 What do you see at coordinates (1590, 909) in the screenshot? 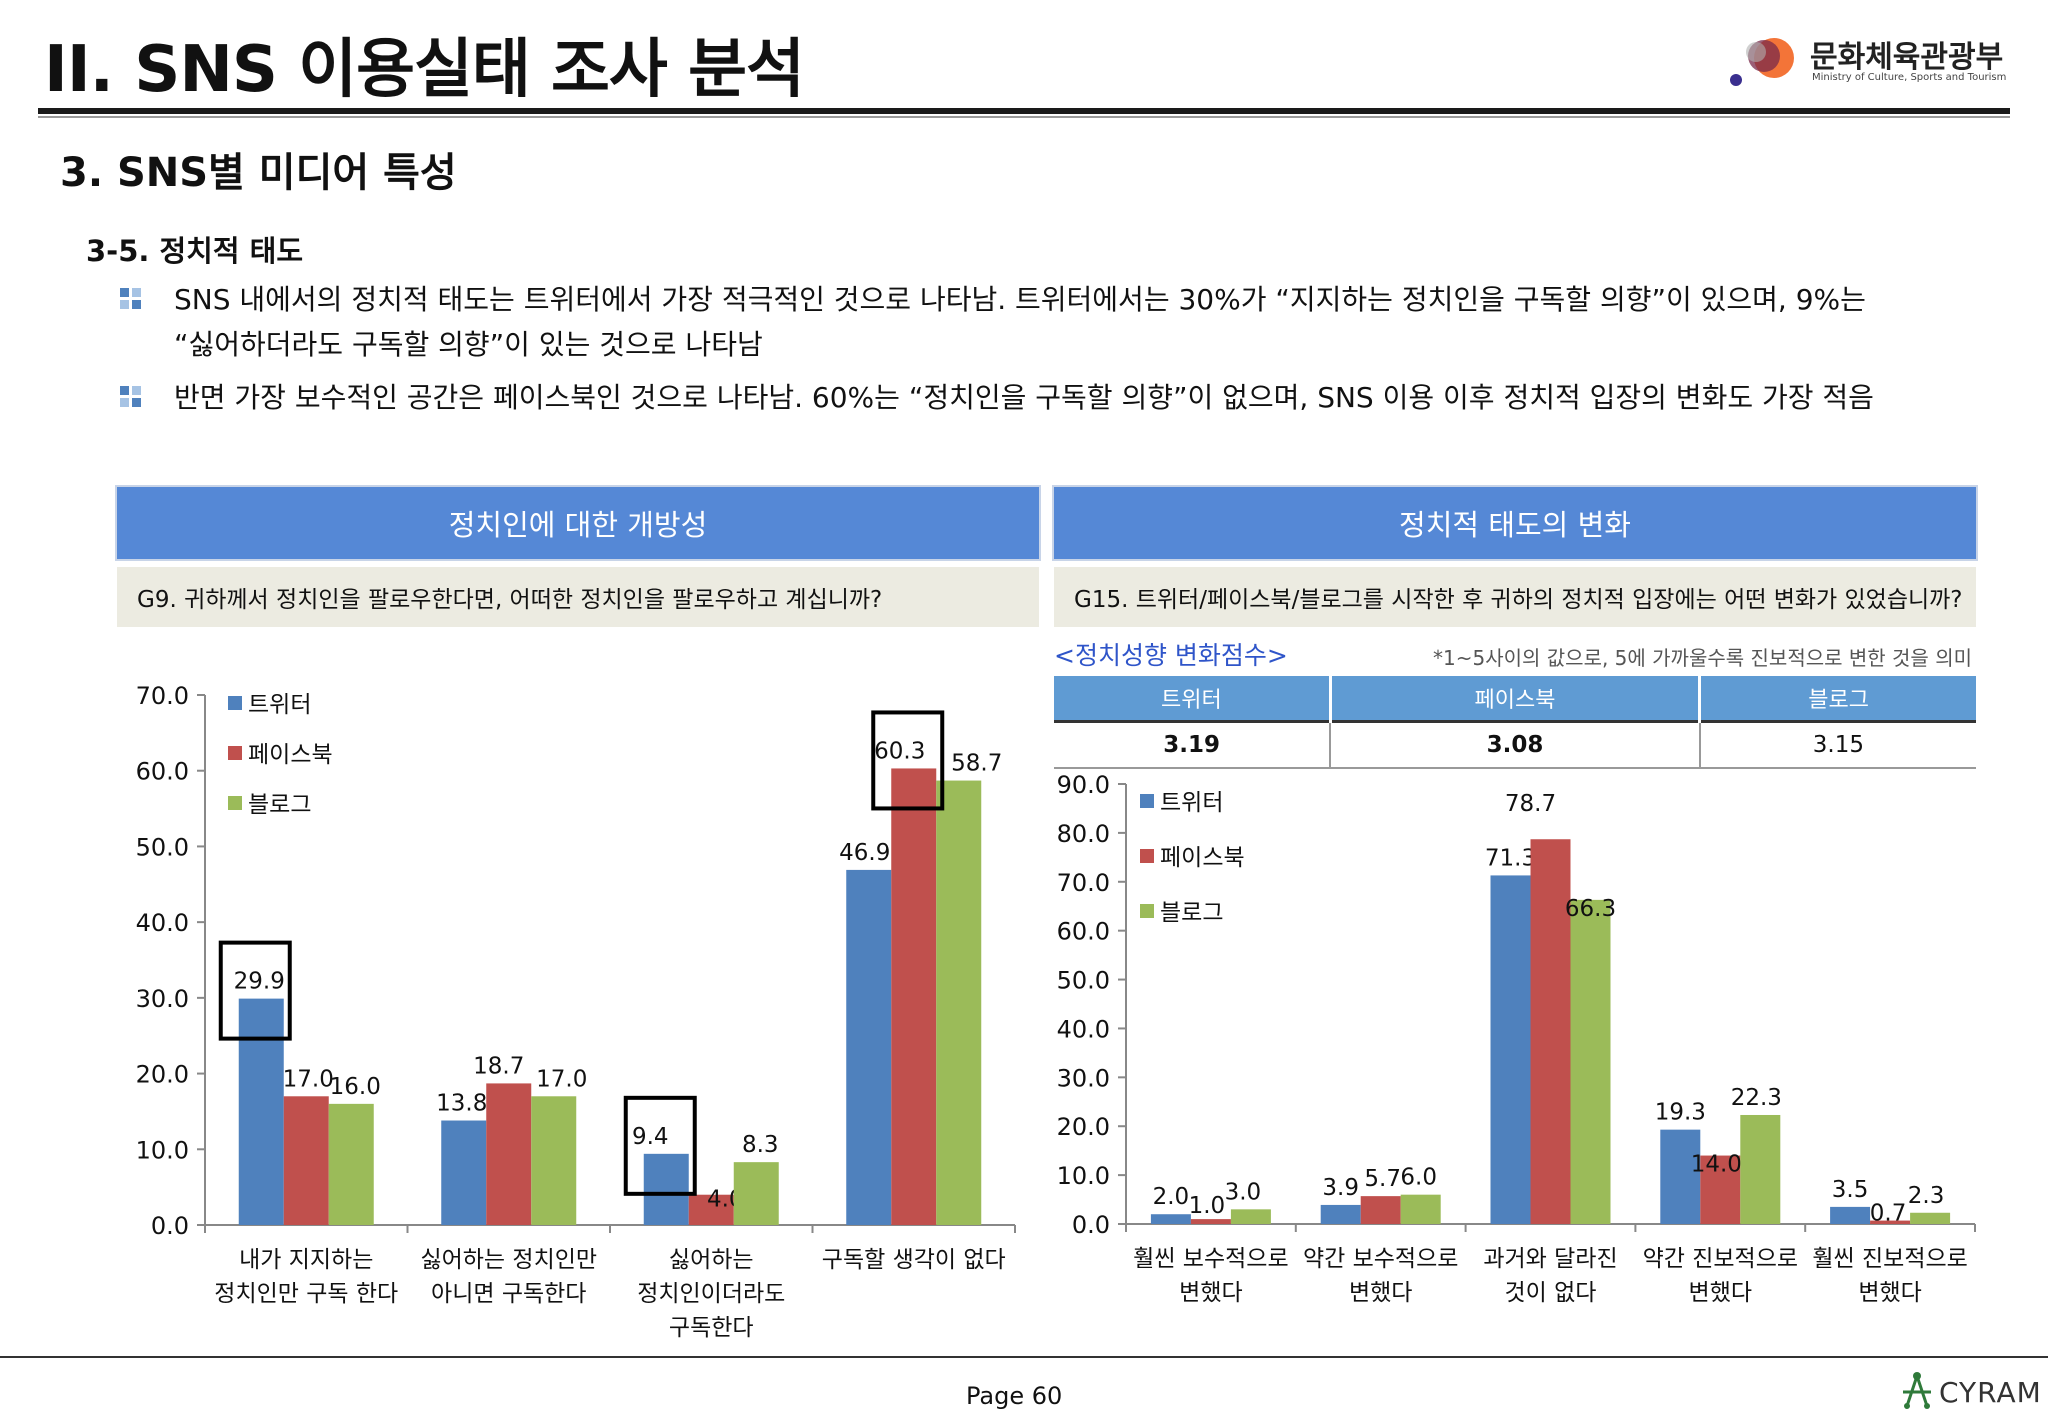
I see `data-label: 66.3` at bounding box center [1590, 909].